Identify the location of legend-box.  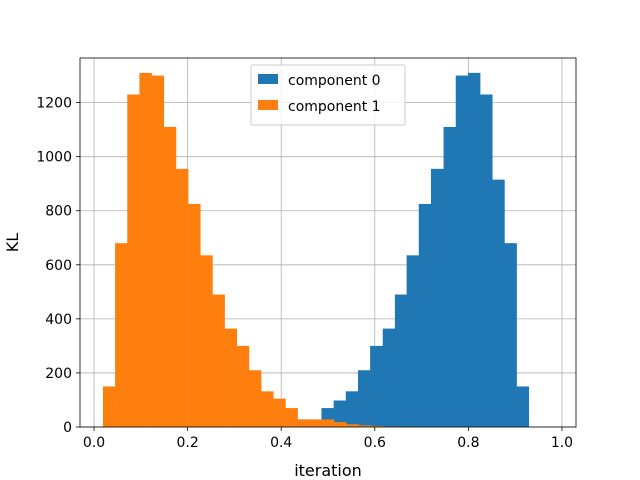
(328, 95).